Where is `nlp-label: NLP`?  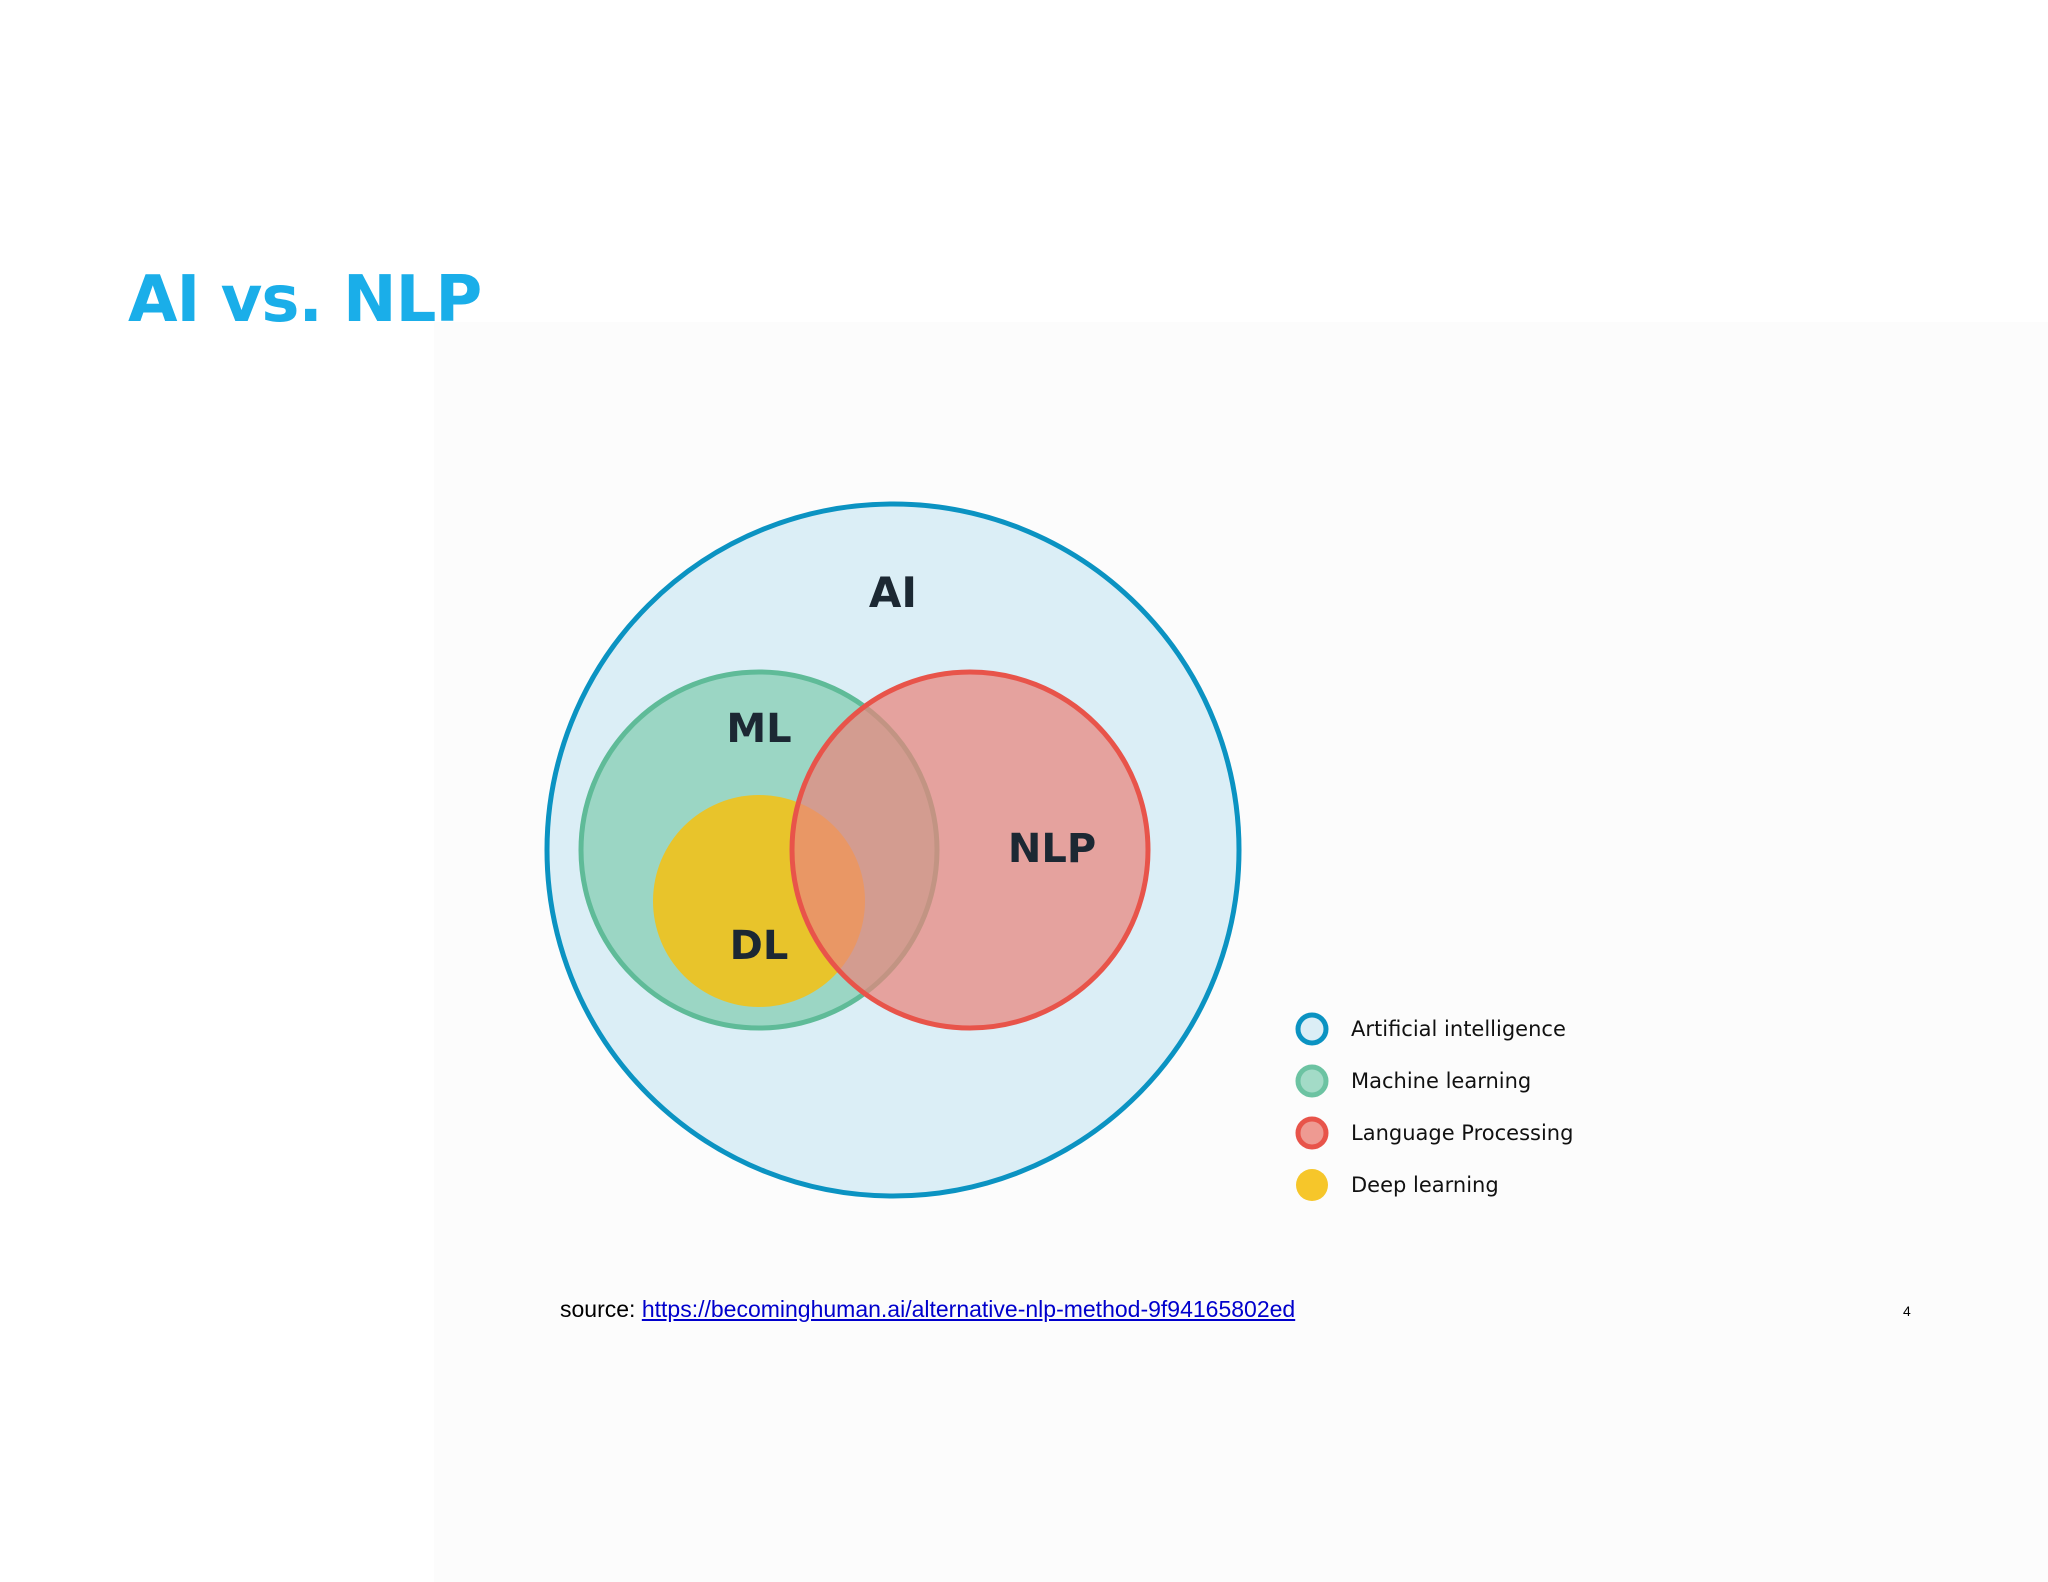
nlp-label: NLP is located at coordinates (1052, 849).